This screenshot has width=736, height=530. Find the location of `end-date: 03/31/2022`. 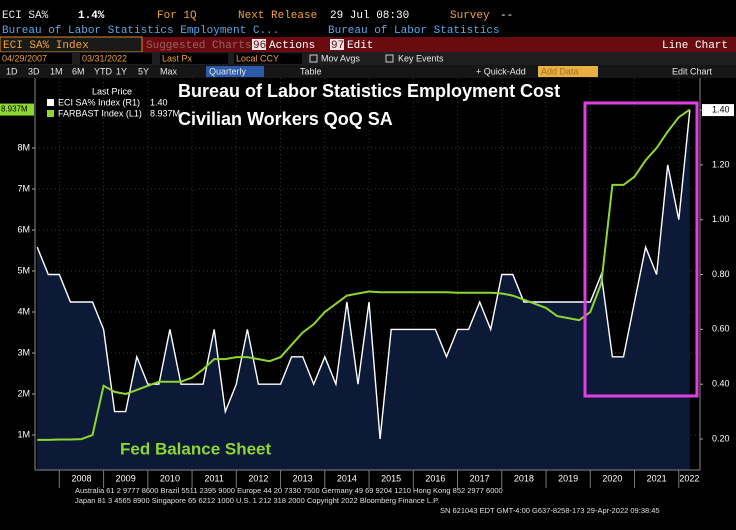

end-date: 03/31/2022 is located at coordinates (104, 58).